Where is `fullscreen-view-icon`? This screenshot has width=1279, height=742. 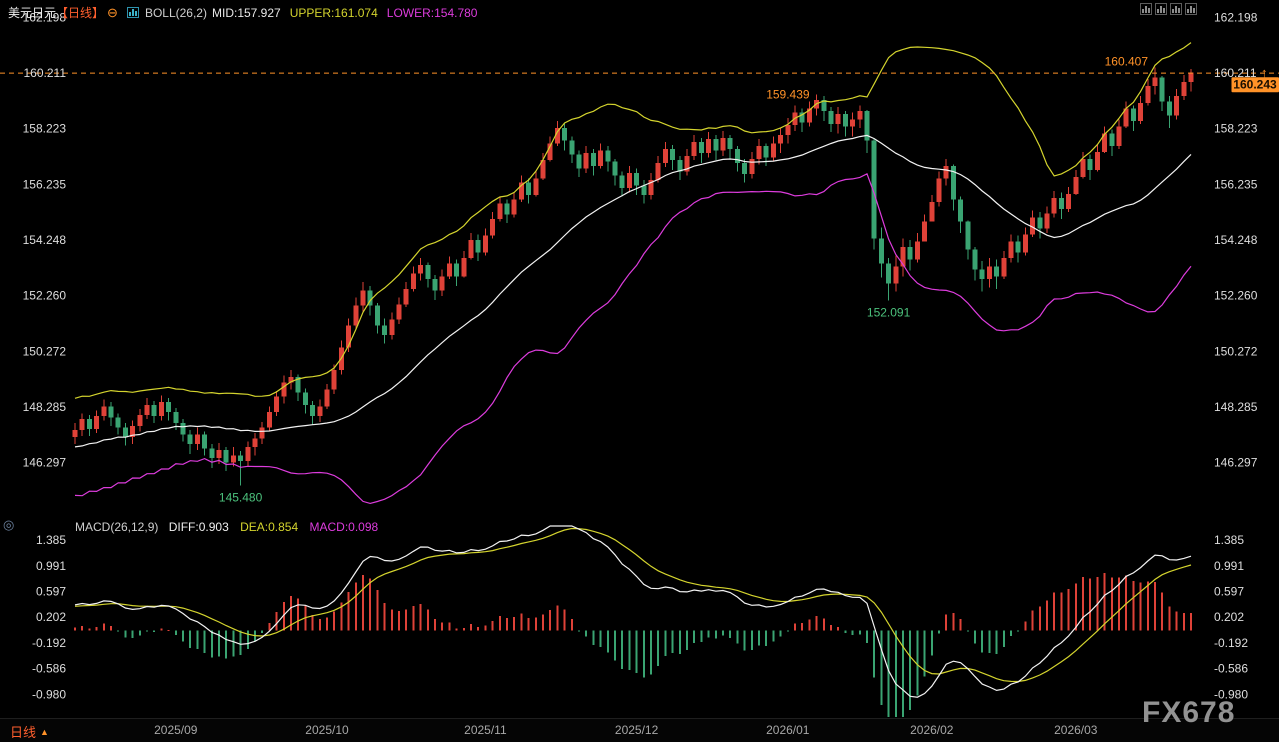 fullscreen-view-icon is located at coordinates (1191, 9).